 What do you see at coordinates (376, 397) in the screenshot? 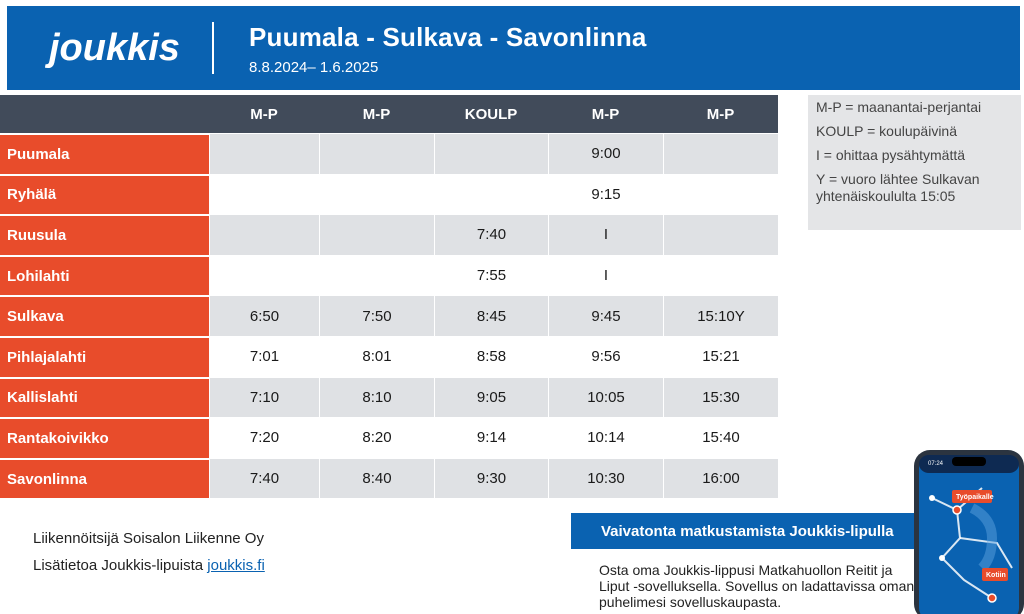
I see `departure-time: 8:10` at bounding box center [376, 397].